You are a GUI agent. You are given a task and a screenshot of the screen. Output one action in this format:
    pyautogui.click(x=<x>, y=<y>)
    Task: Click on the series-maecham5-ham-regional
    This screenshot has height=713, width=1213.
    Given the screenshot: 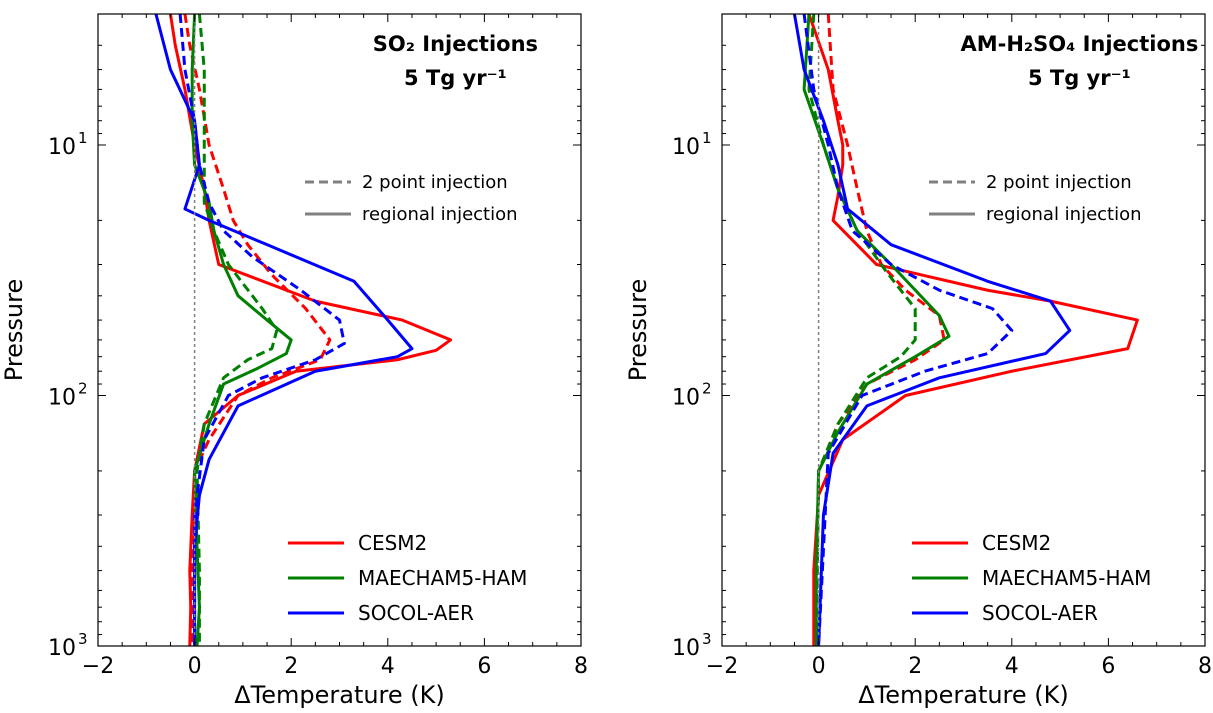 What is the action you would take?
    pyautogui.click(x=876, y=330)
    